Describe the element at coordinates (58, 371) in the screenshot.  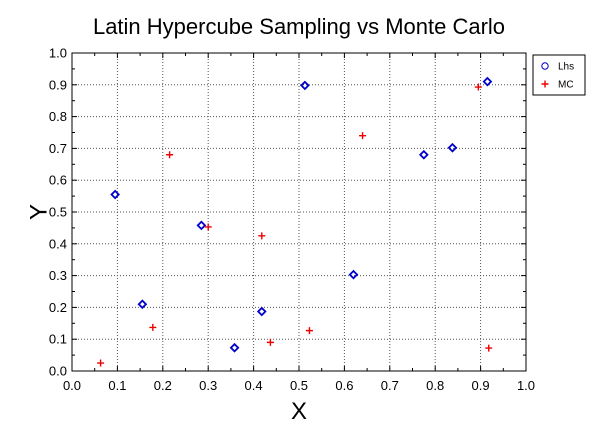
I see `y-tick-label: 0.0` at that location.